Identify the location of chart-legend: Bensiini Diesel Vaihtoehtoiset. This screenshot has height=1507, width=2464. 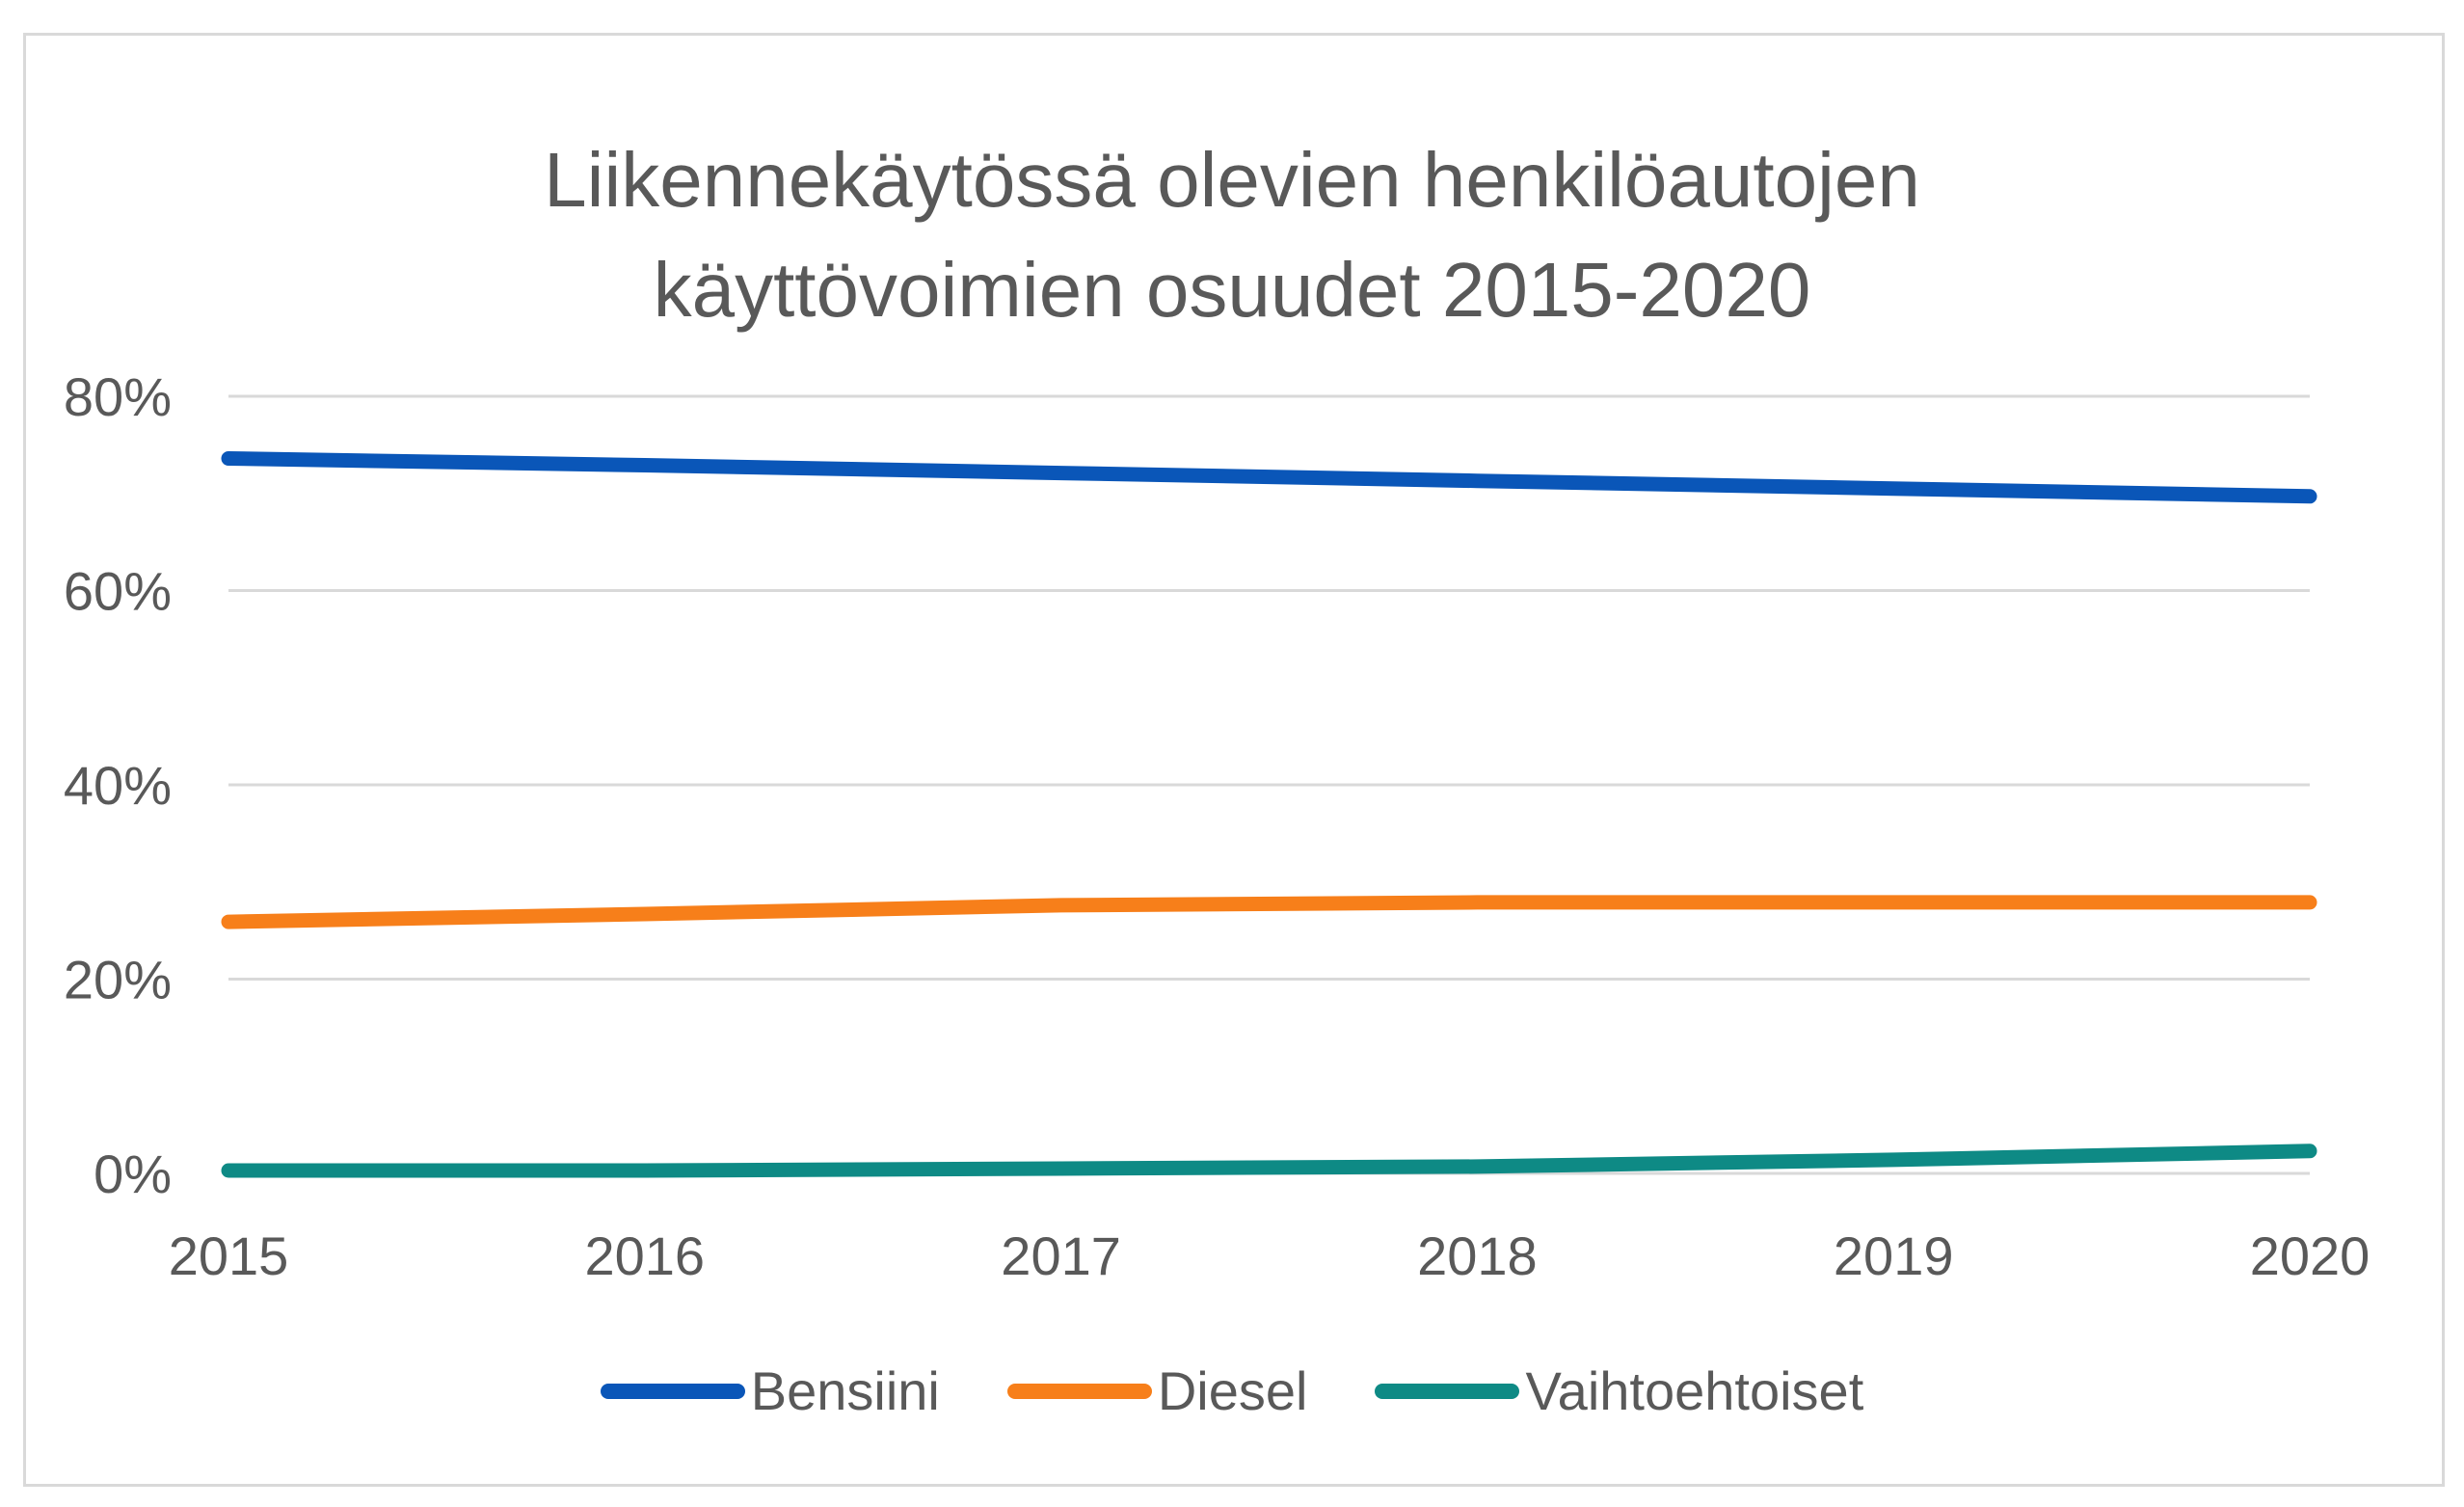
(1232, 1391).